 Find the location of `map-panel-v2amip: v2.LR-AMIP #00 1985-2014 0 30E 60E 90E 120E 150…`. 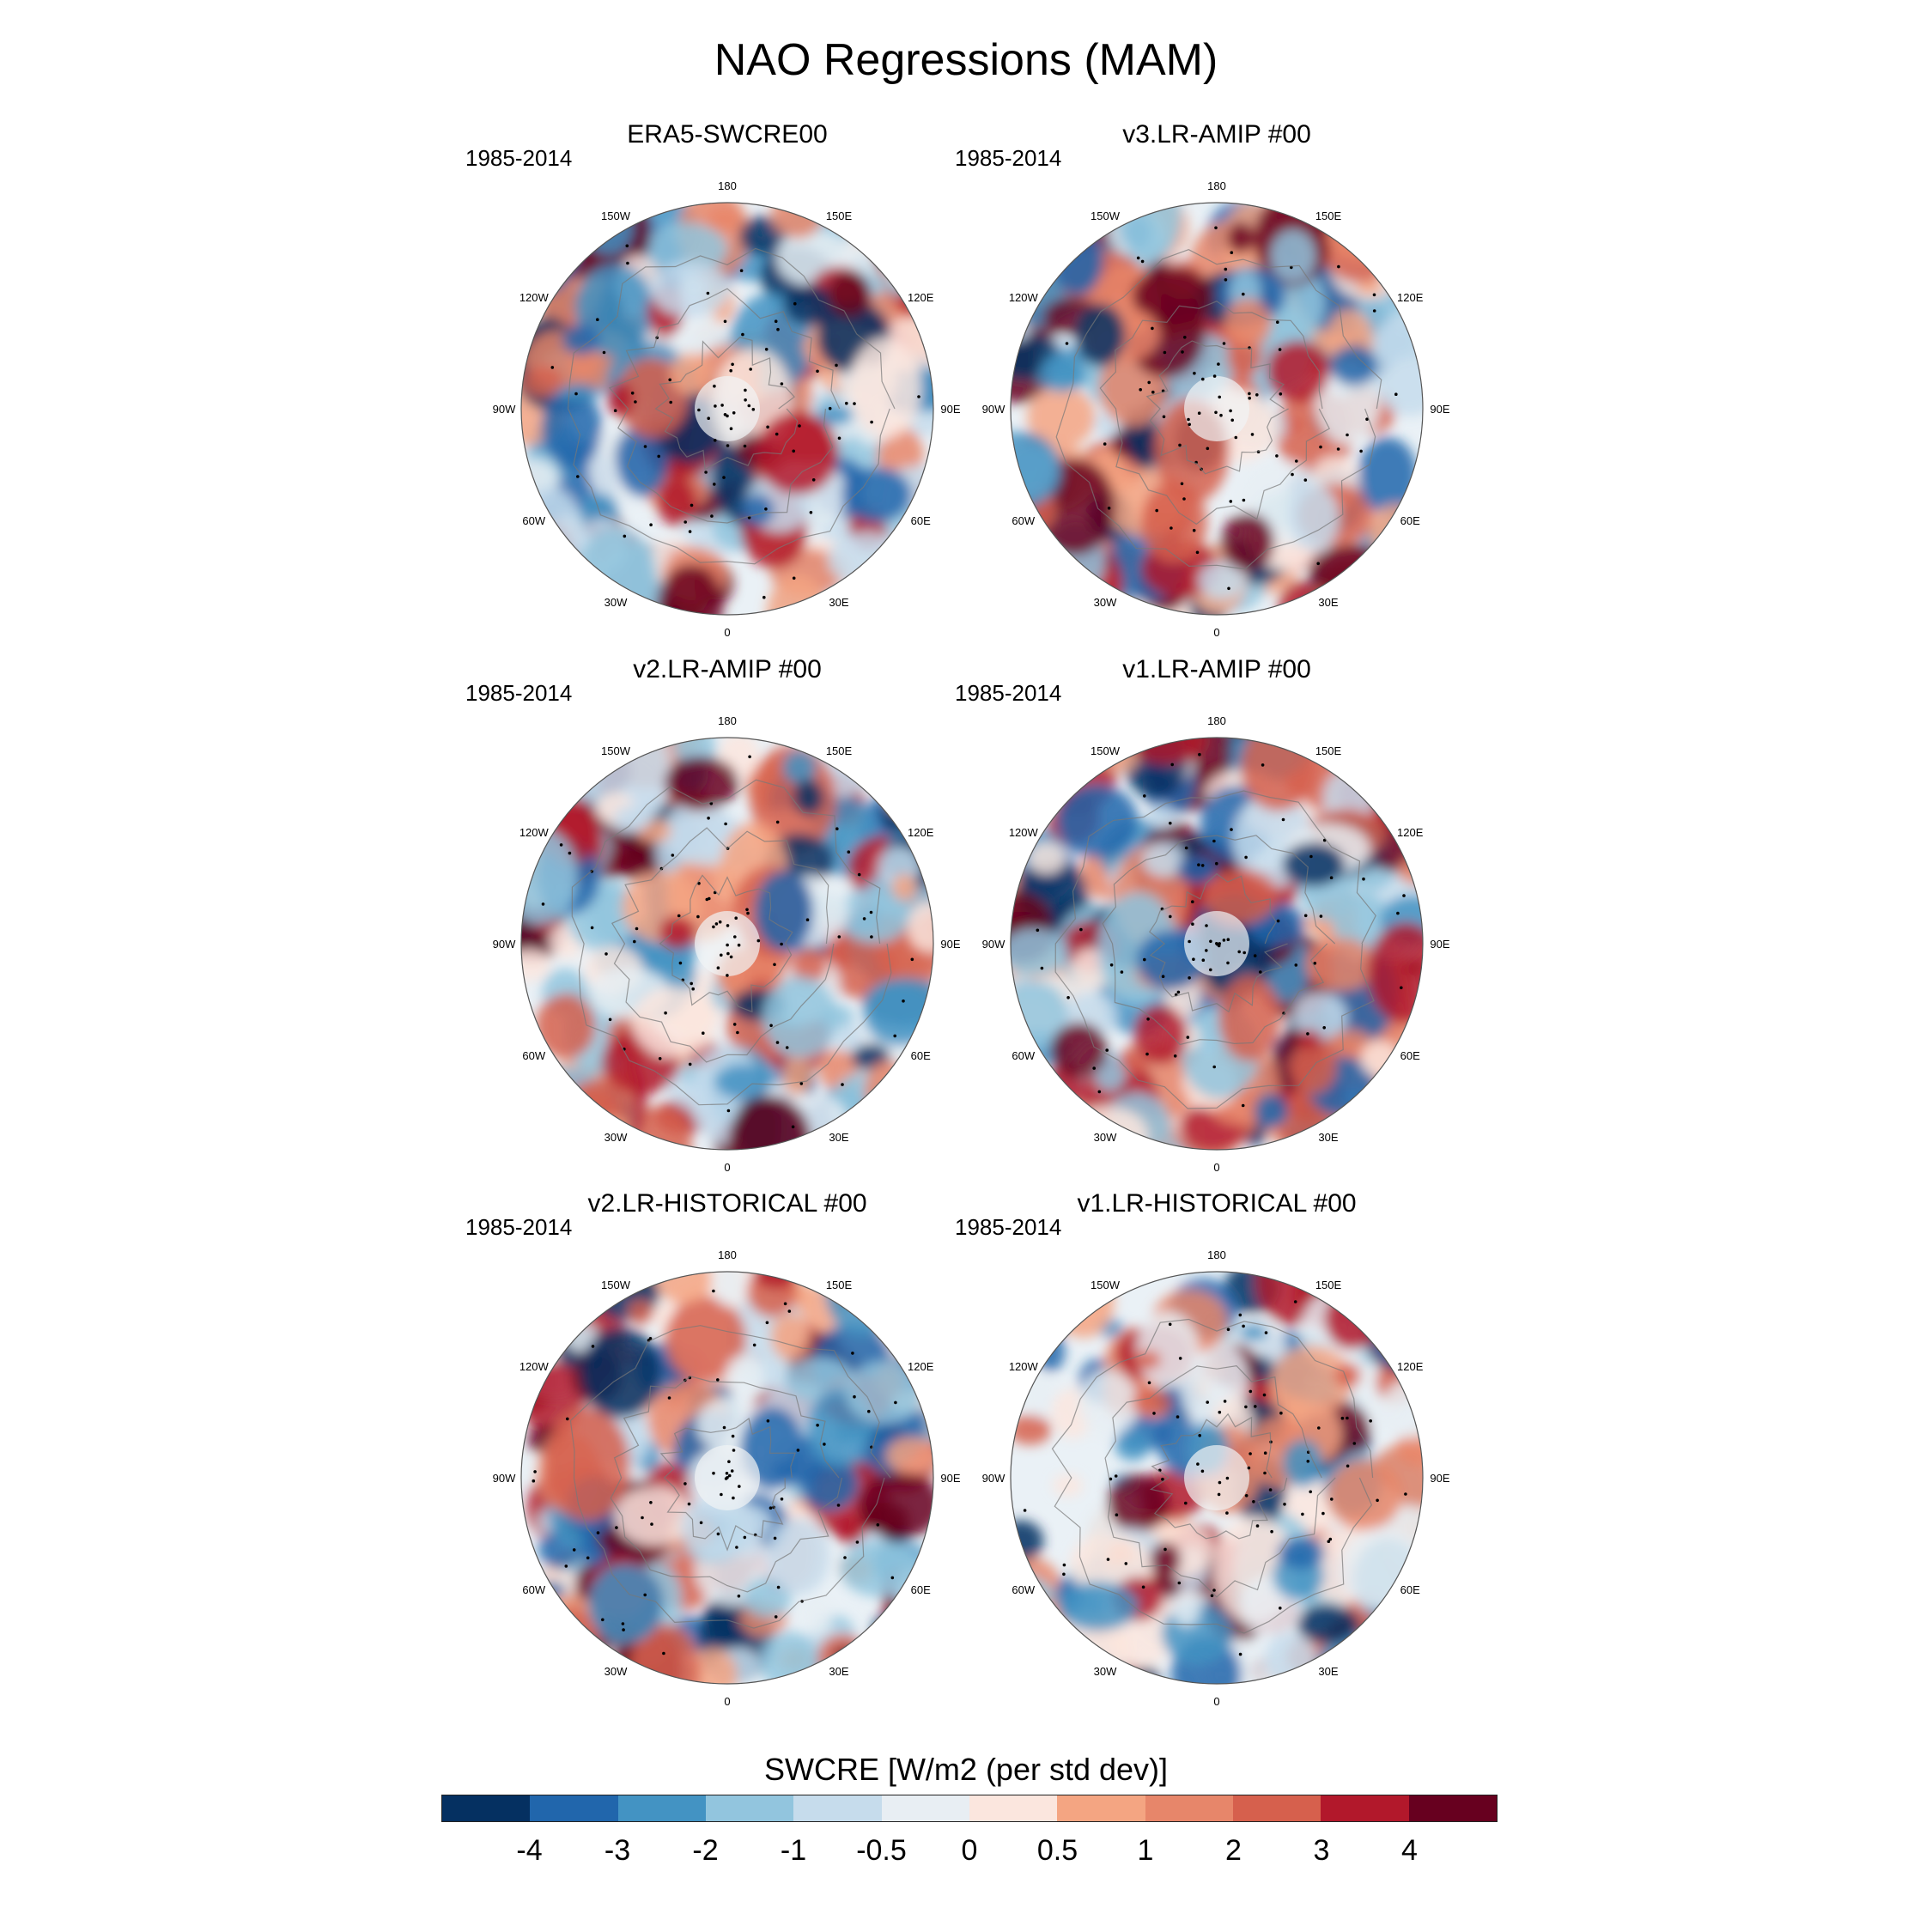

map-panel-v2amip: v2.LR-AMIP #00 1985-2014 0 30E 60E 90E 120E 150… is located at coordinates (716, 919).